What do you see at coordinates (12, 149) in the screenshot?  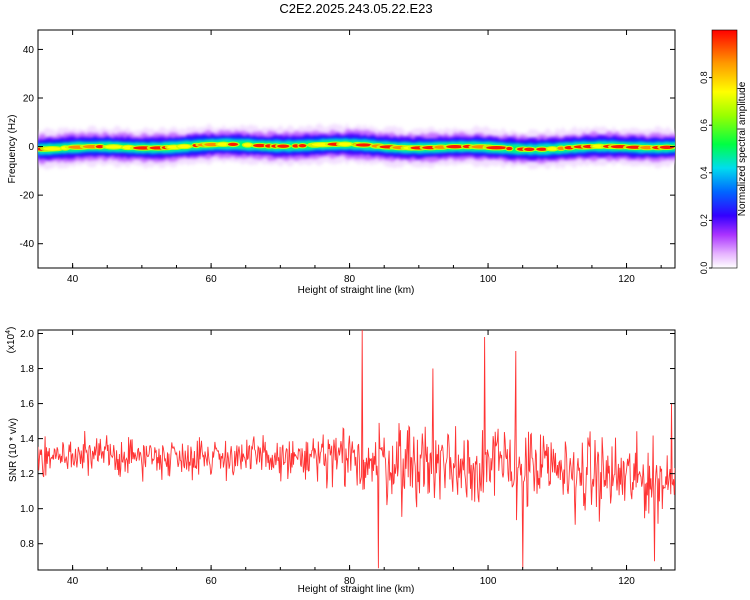 I see `spectrogram-ylabel: Frequency (Hz)` at bounding box center [12, 149].